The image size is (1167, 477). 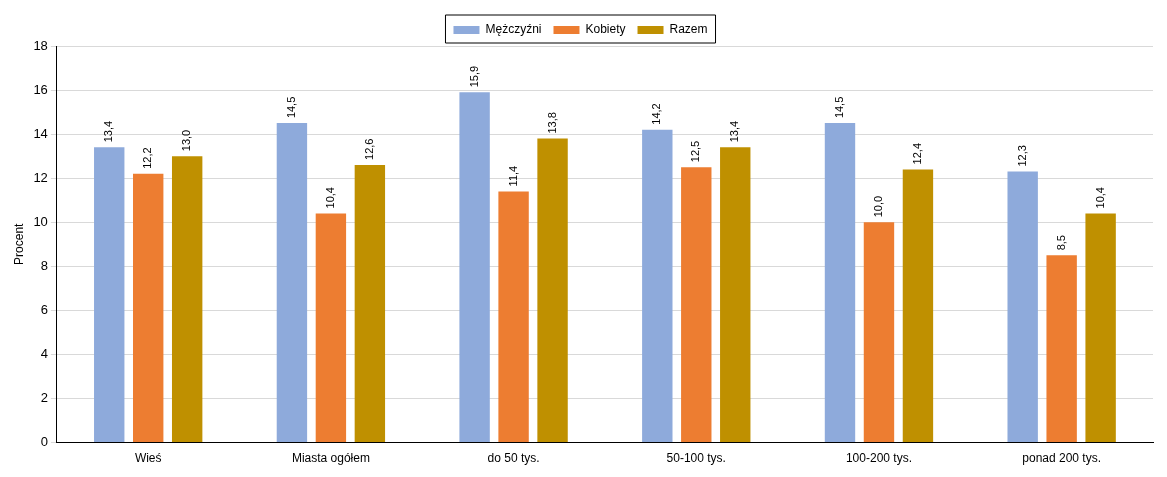 What do you see at coordinates (878, 206) in the screenshot?
I see `data-label: 10,0` at bounding box center [878, 206].